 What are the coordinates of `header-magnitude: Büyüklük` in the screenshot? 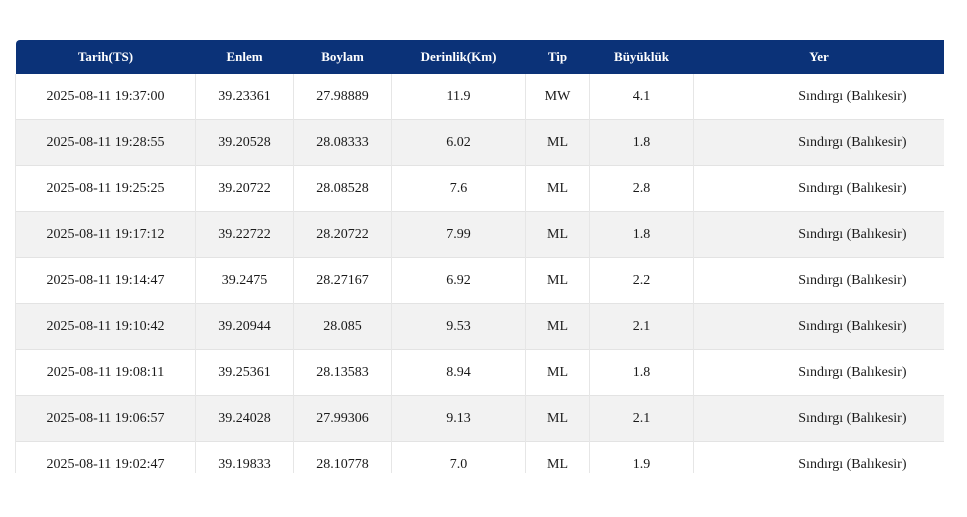 It's located at (641, 56).